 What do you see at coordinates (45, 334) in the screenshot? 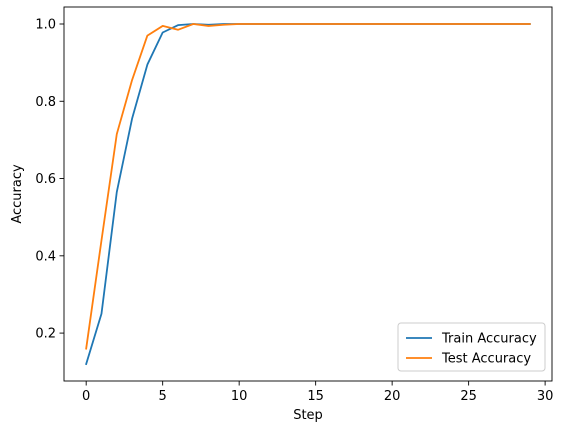
I see `y-tick-label: 0.2` at bounding box center [45, 334].